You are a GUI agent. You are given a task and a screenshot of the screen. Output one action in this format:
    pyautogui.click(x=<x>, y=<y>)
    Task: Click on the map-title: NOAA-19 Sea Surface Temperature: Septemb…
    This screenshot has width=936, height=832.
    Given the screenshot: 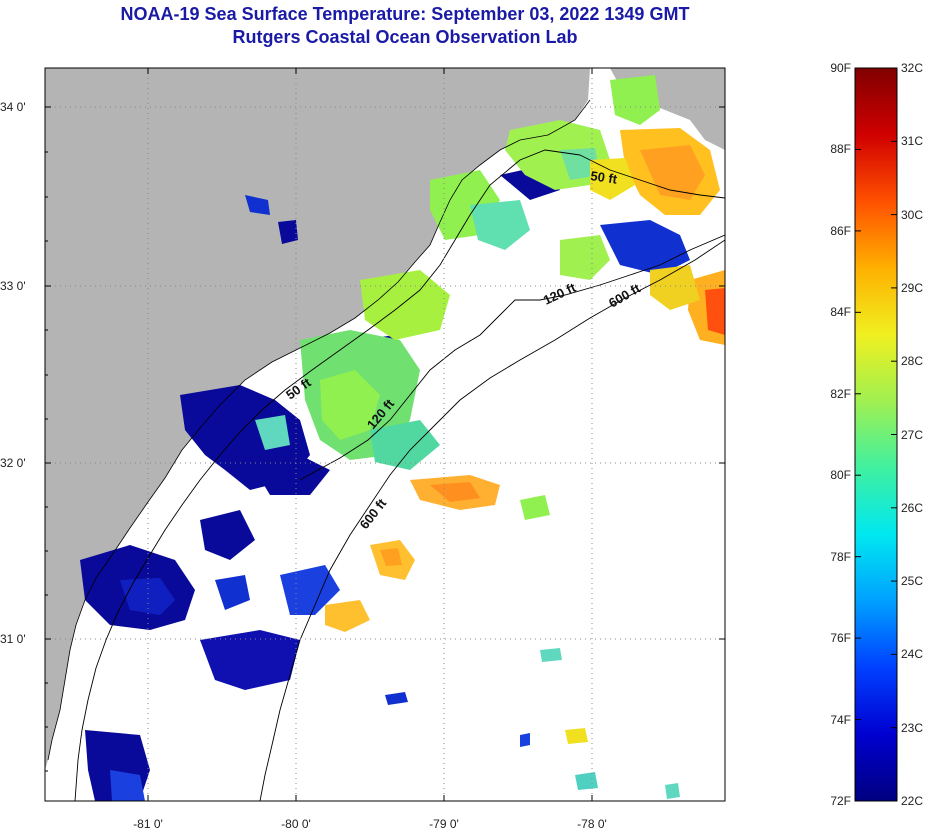 What is the action you would take?
    pyautogui.click(x=405, y=14)
    